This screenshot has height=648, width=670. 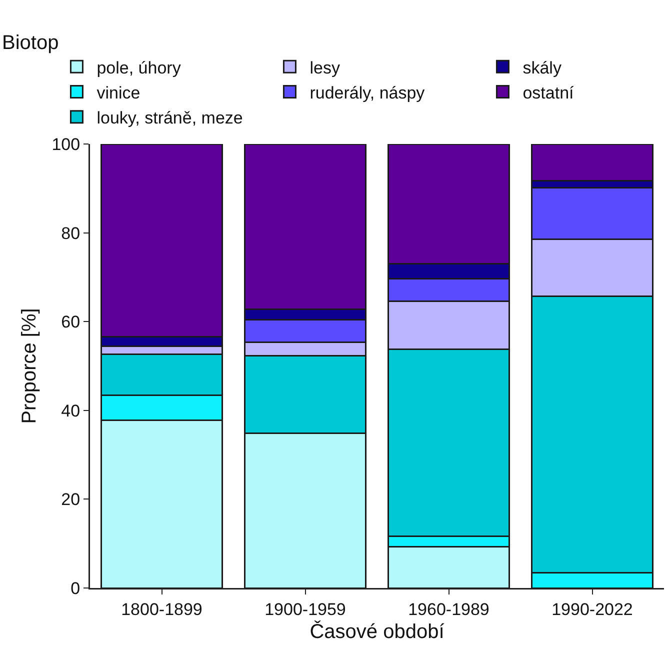 I want to click on y-tick-label: 0, so click(x=75, y=588).